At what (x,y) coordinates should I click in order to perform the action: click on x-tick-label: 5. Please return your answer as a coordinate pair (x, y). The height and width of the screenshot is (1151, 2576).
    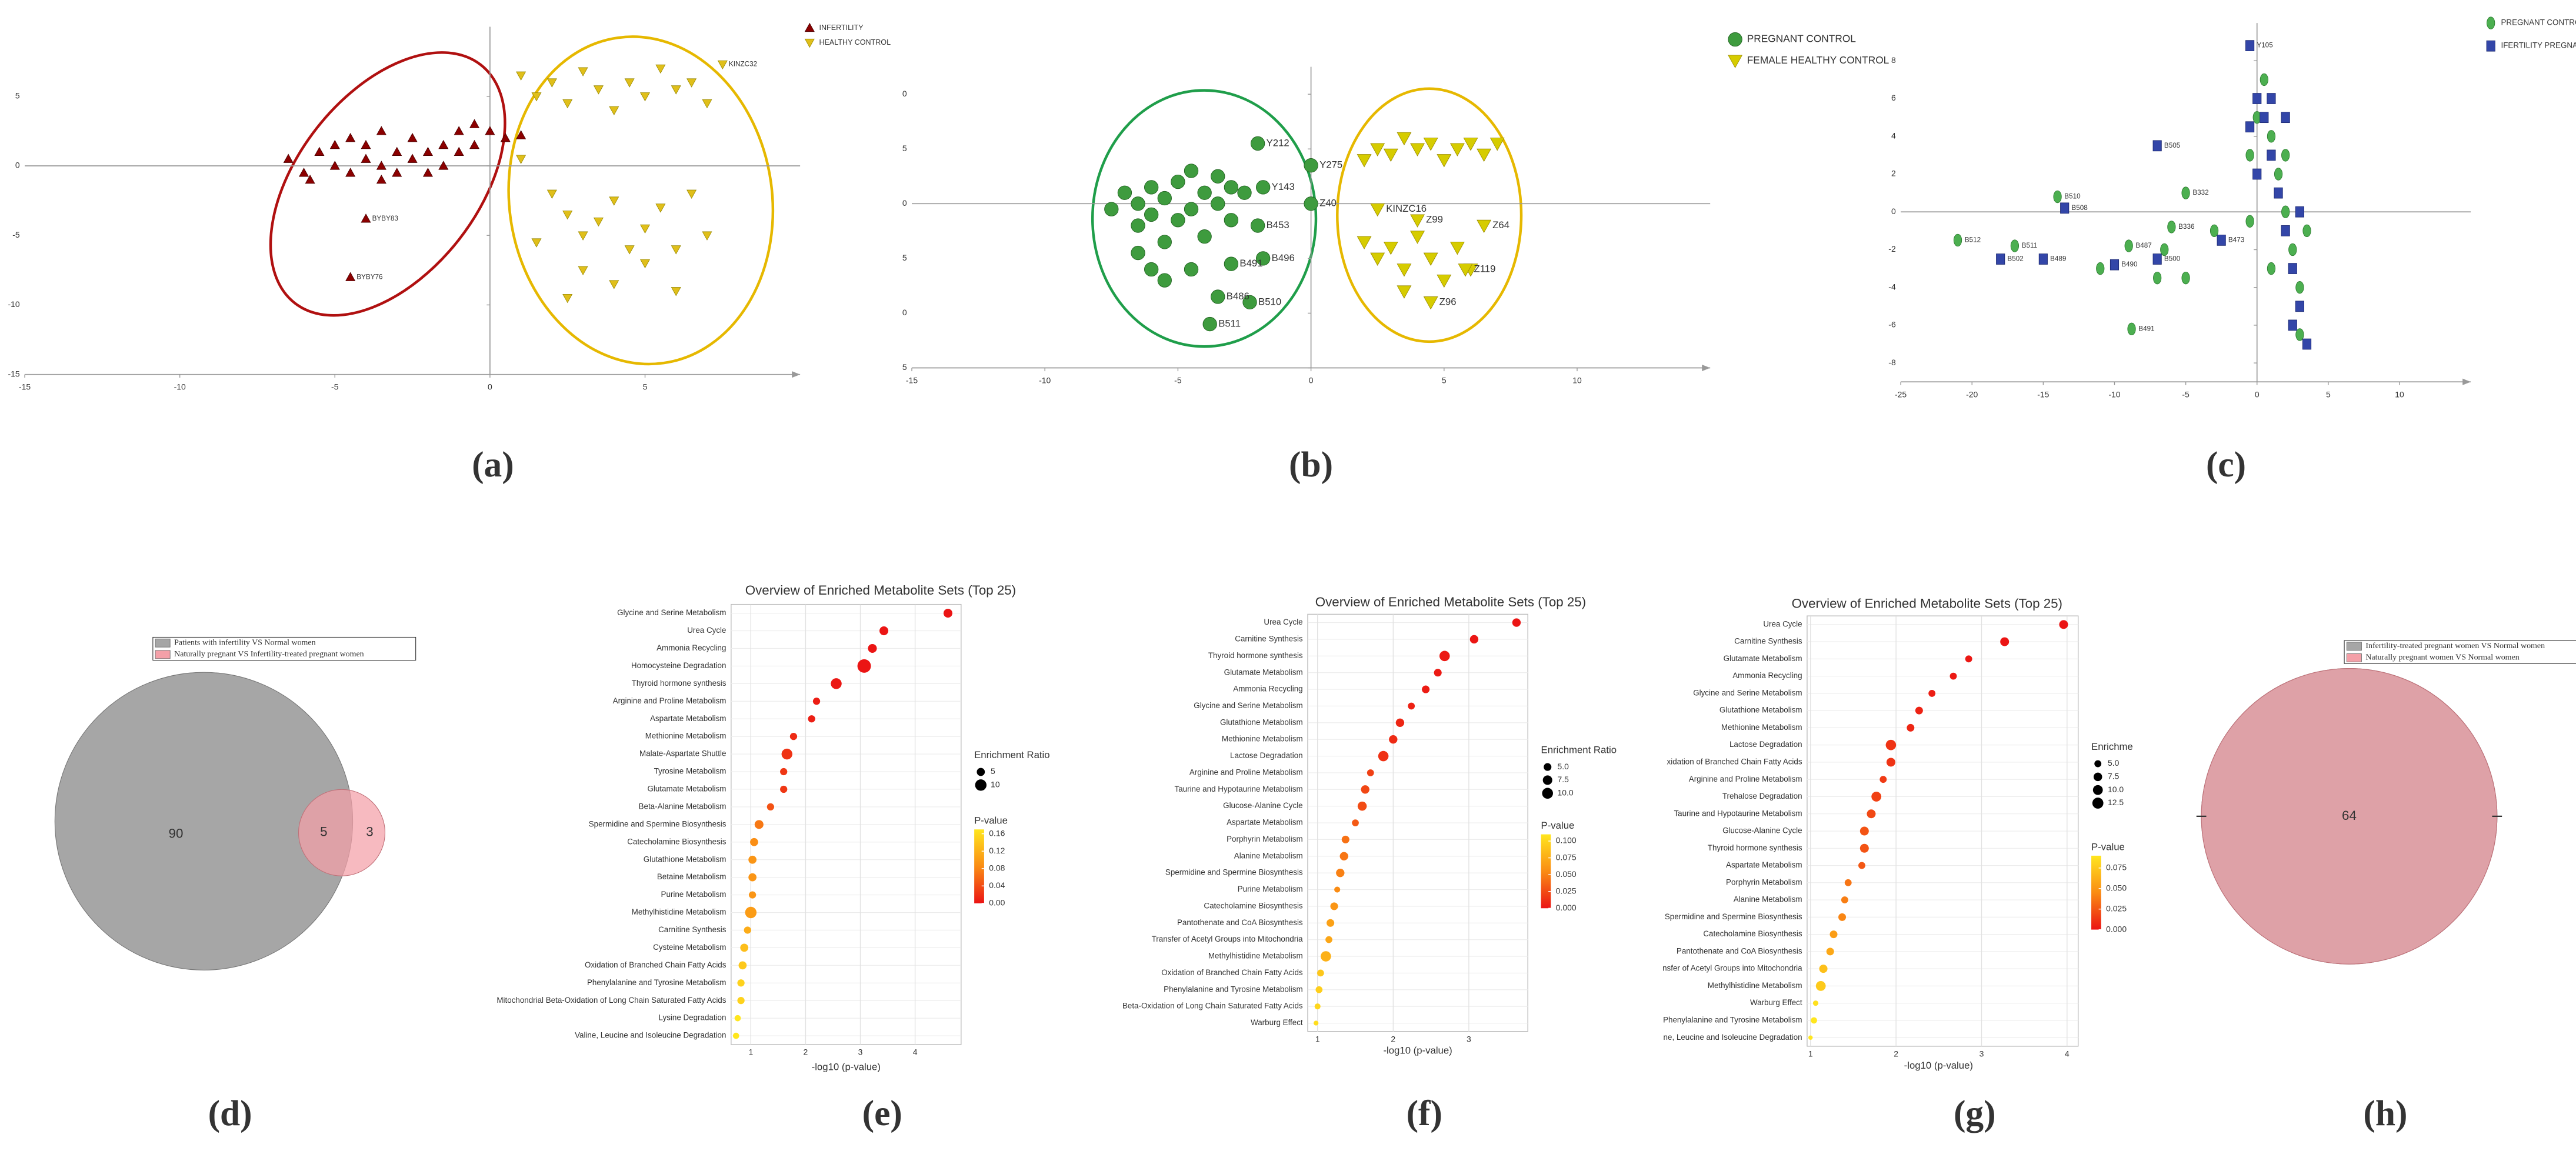
    Looking at the image, I should click on (2328, 394).